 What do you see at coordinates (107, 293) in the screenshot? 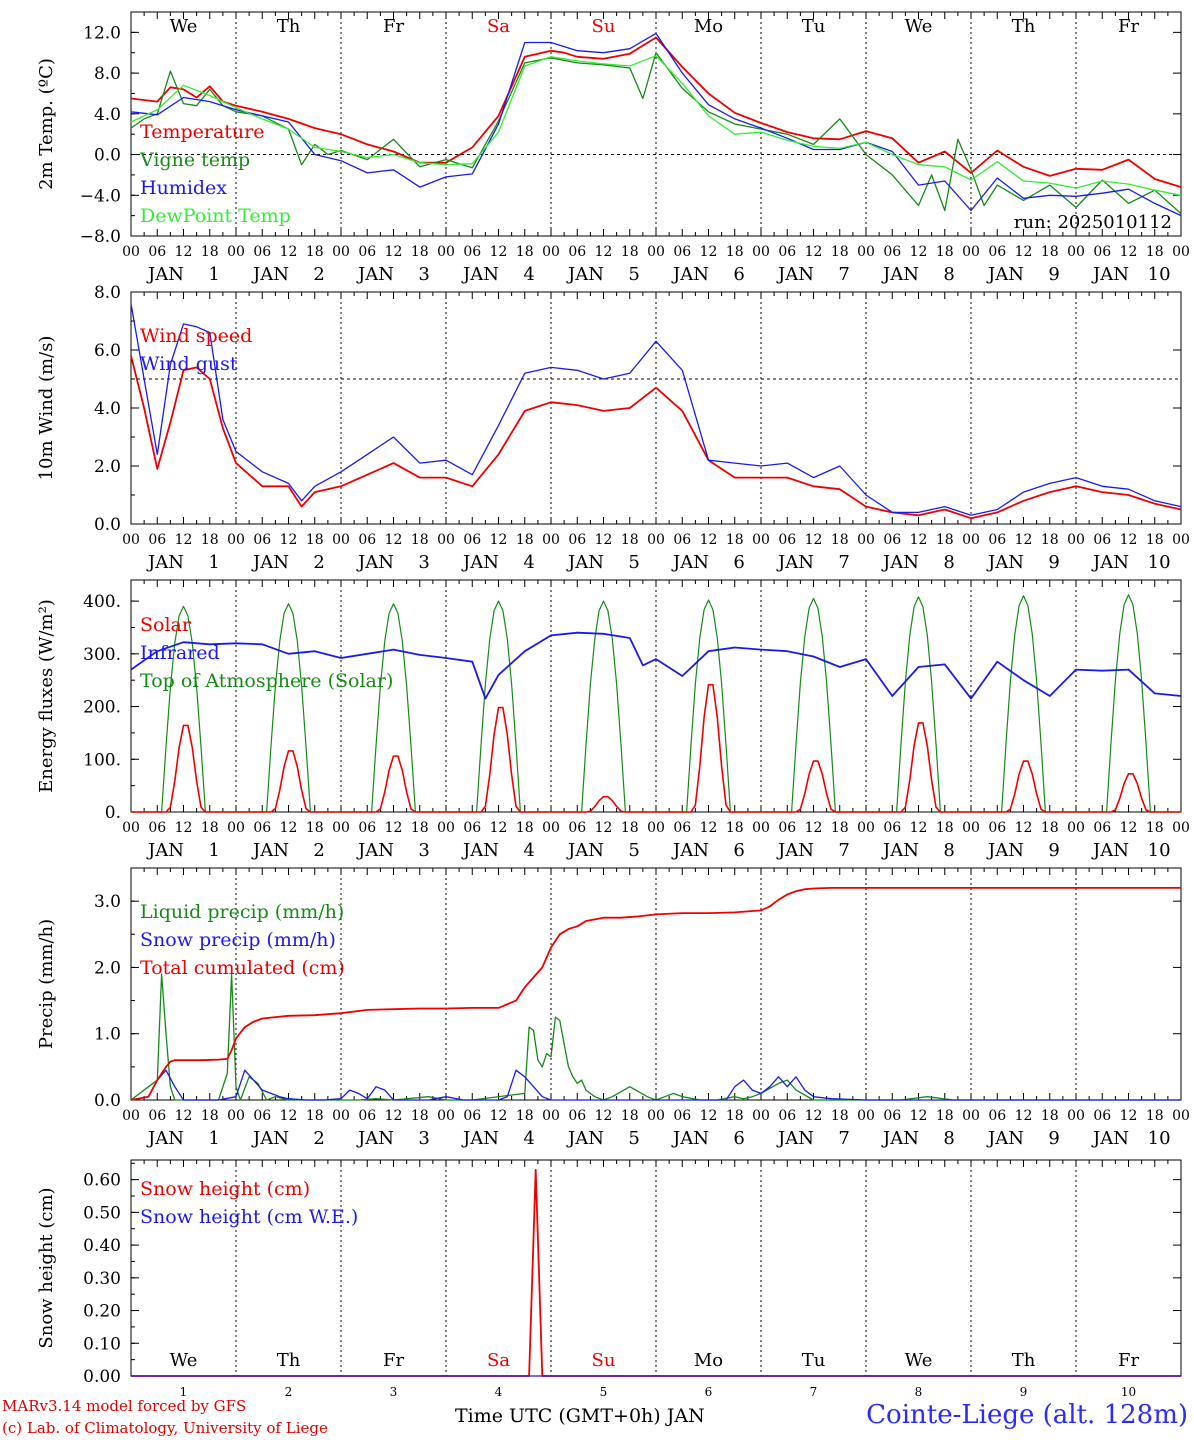
I see `y-tick-label: 8.0` at bounding box center [107, 293].